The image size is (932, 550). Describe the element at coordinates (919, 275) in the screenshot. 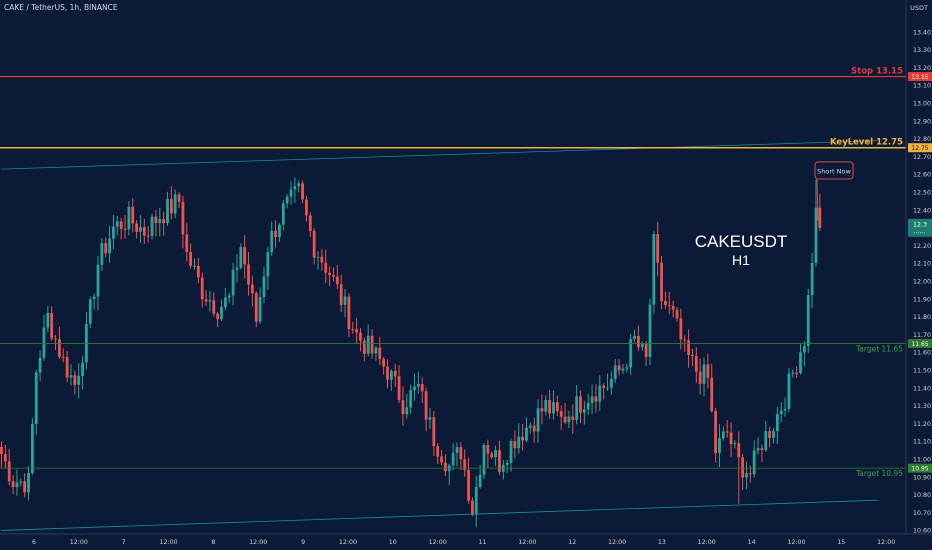

I see `price-axis-background` at that location.